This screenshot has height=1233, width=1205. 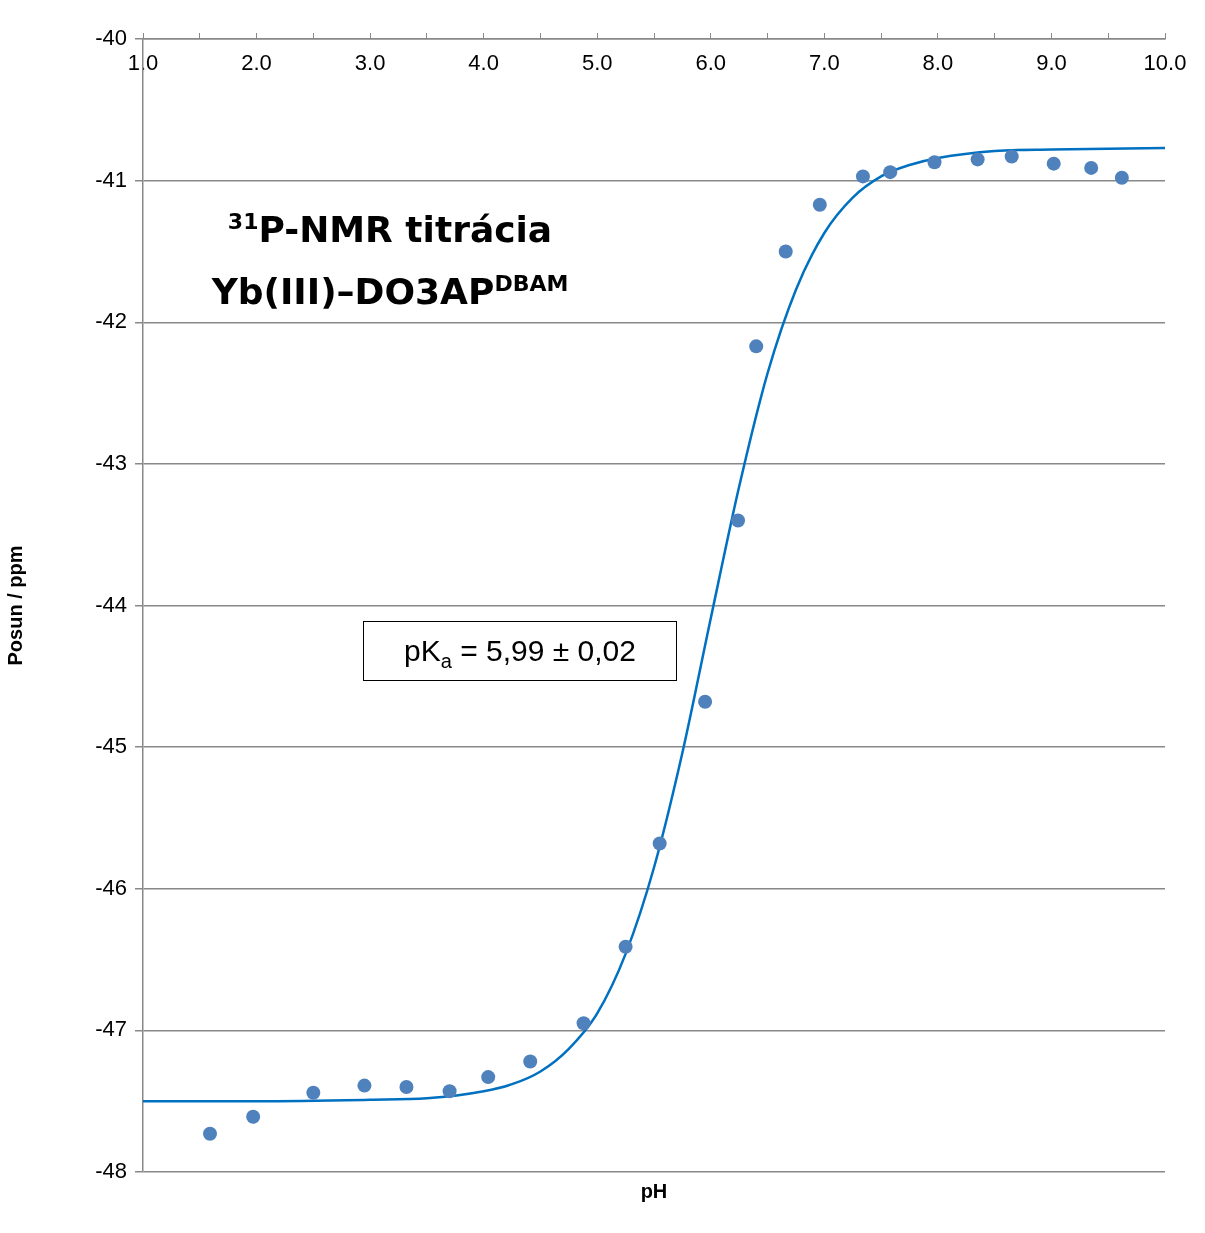 What do you see at coordinates (111, 179) in the screenshot?
I see `y-tick-label: -41` at bounding box center [111, 179].